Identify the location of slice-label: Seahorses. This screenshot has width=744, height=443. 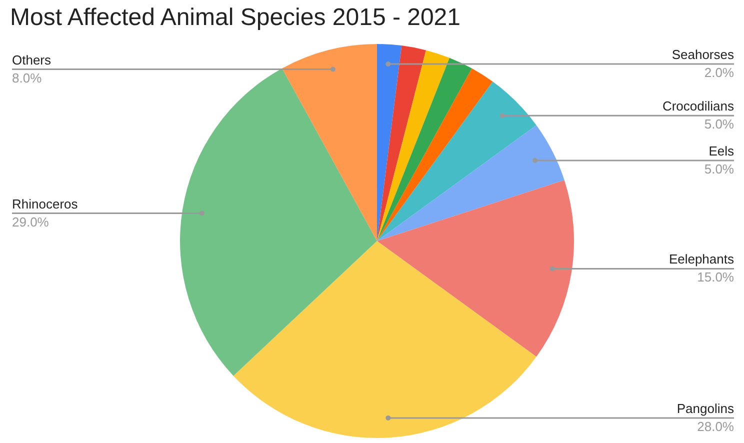
(703, 54).